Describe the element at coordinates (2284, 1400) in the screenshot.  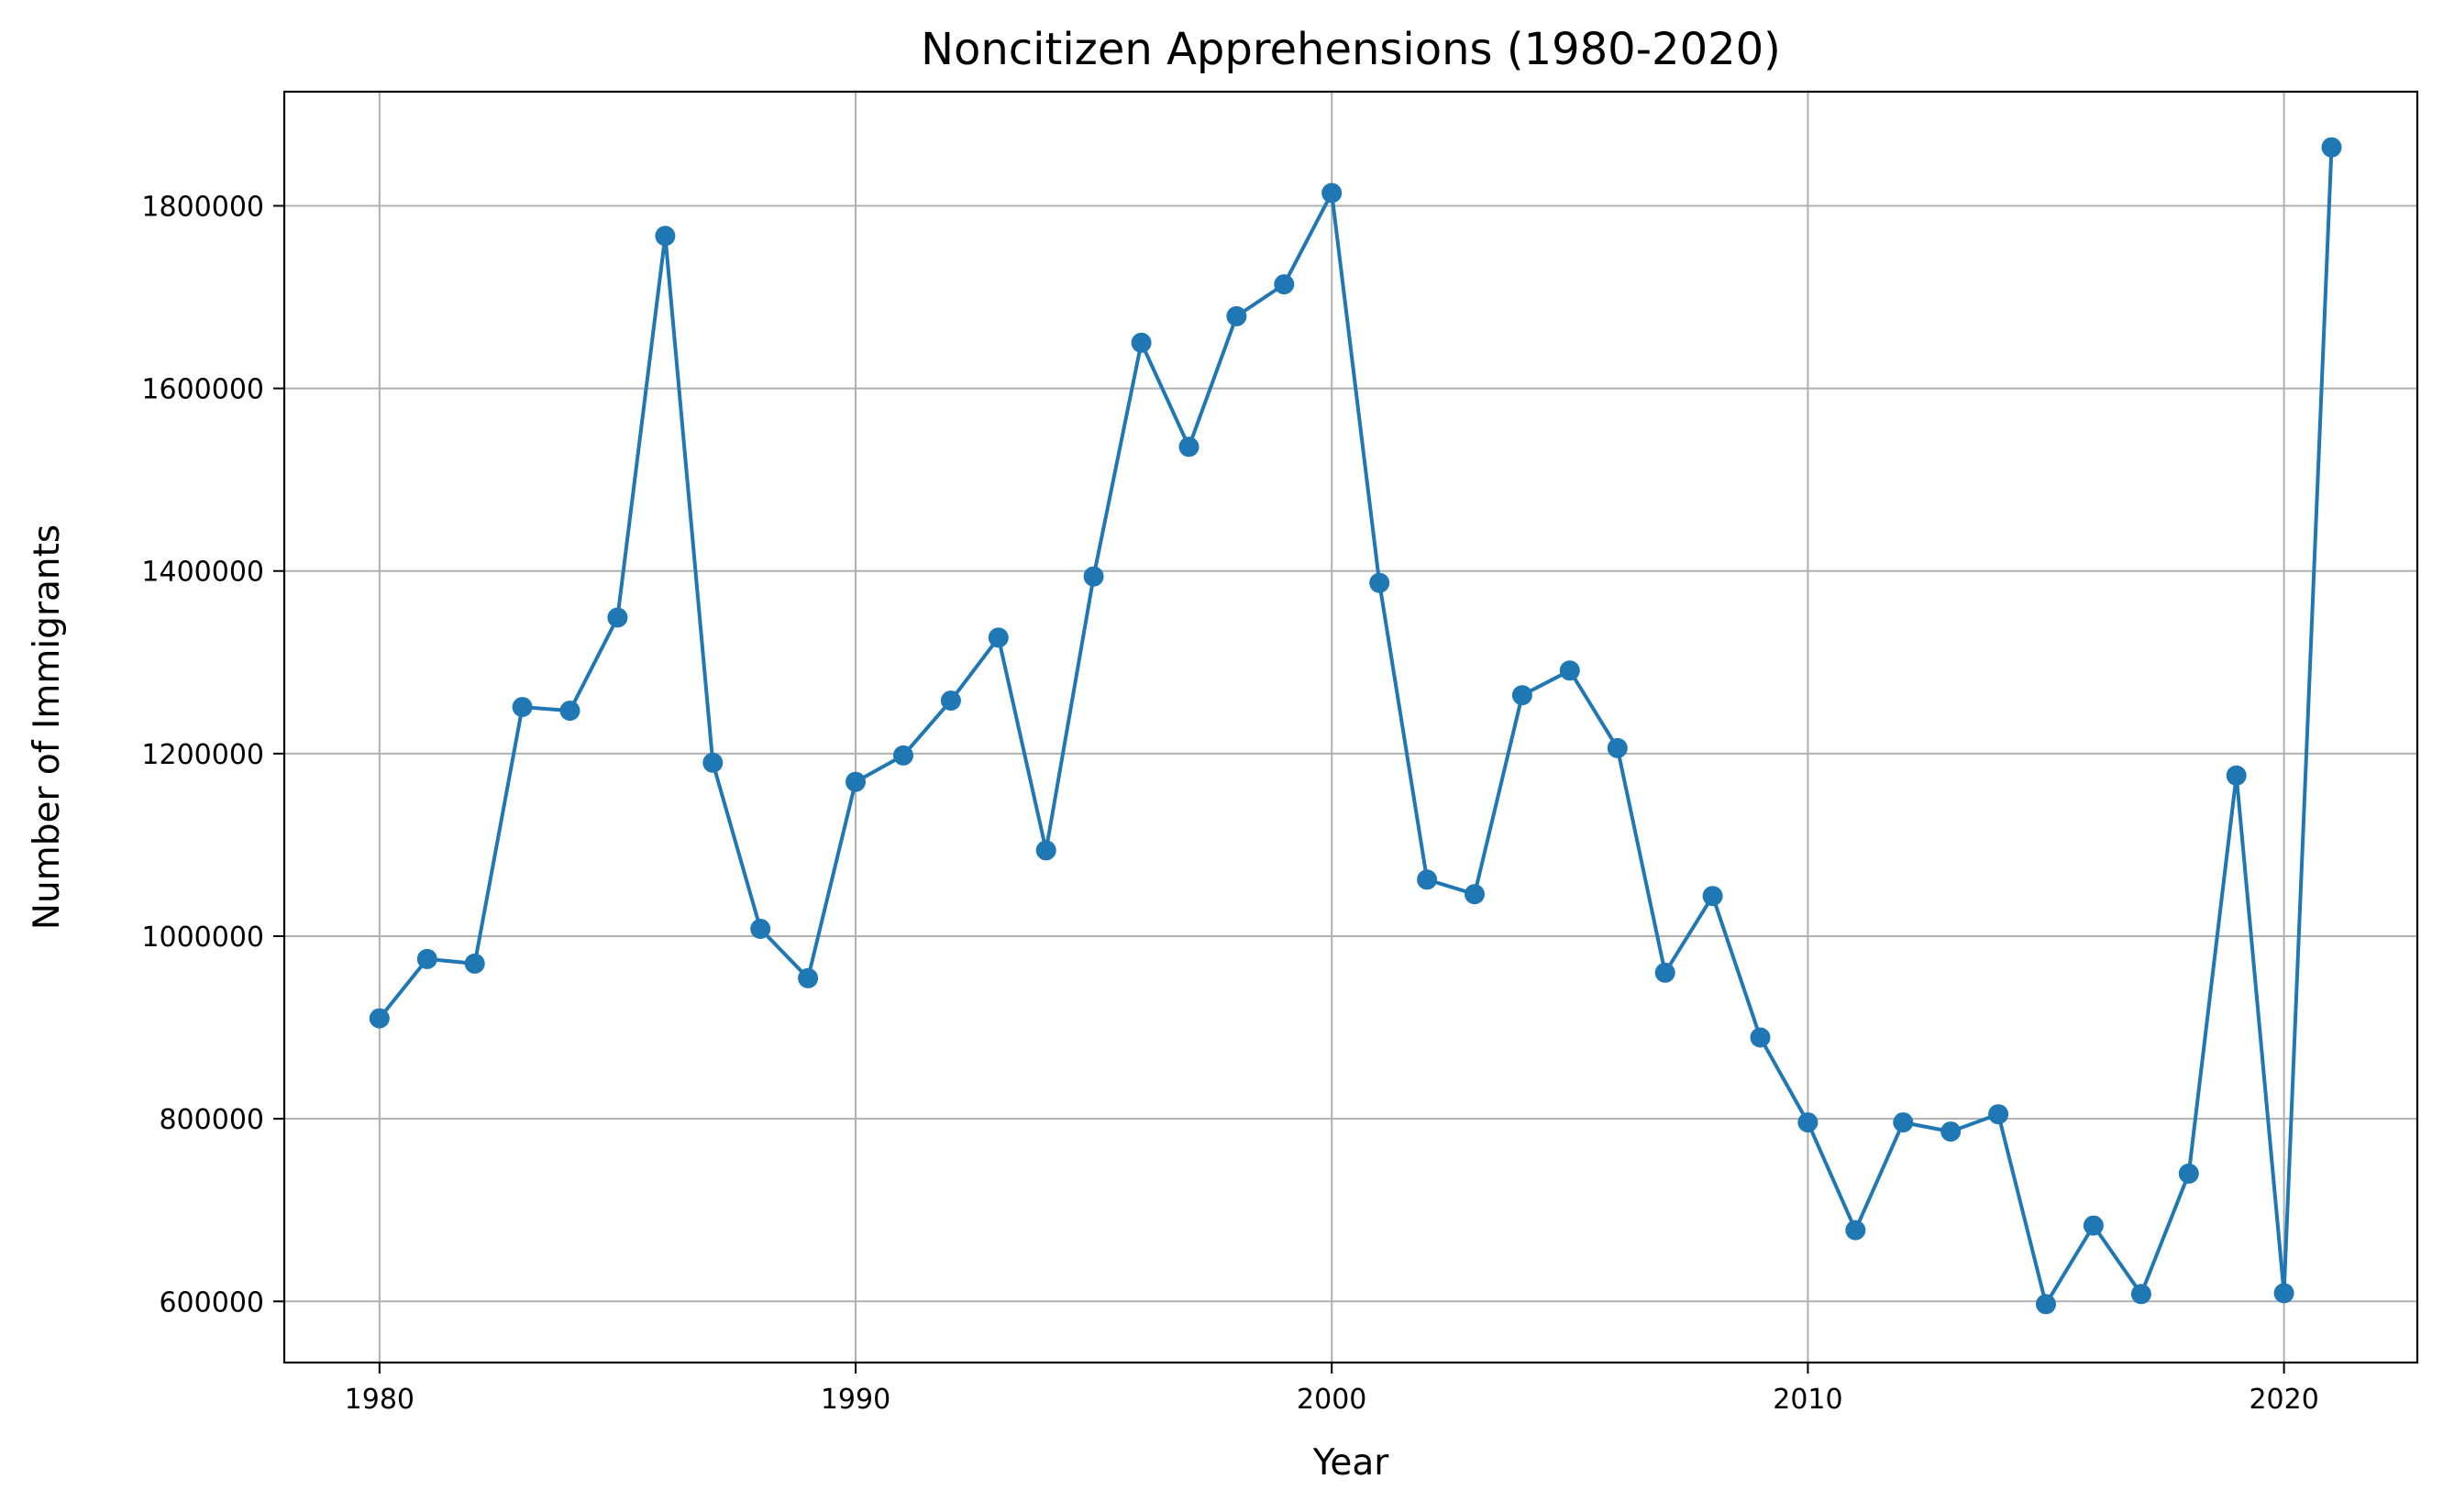
I see `x-tick-label: 2020` at that location.